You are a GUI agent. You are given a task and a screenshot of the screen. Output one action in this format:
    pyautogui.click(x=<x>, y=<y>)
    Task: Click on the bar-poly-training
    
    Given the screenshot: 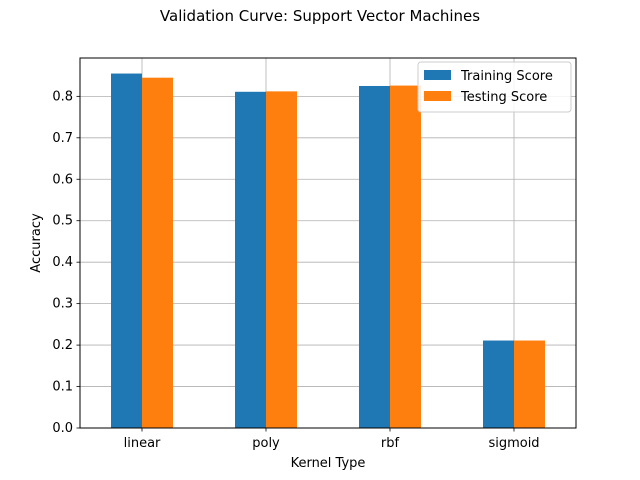 What is the action you would take?
    pyautogui.click(x=250, y=260)
    